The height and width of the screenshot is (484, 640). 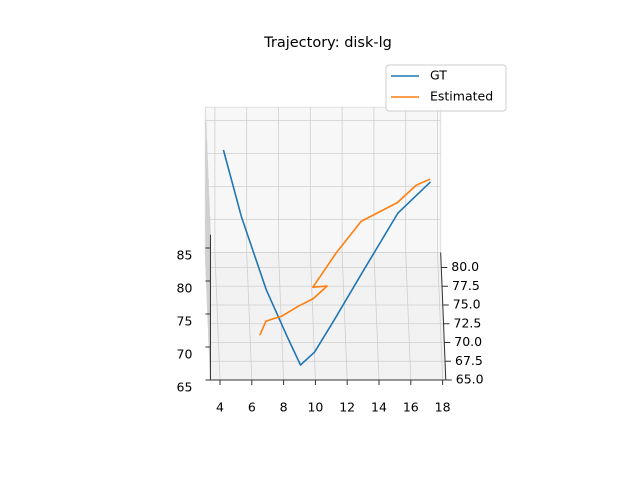 I want to click on z-tick-label: 70, so click(x=185, y=354).